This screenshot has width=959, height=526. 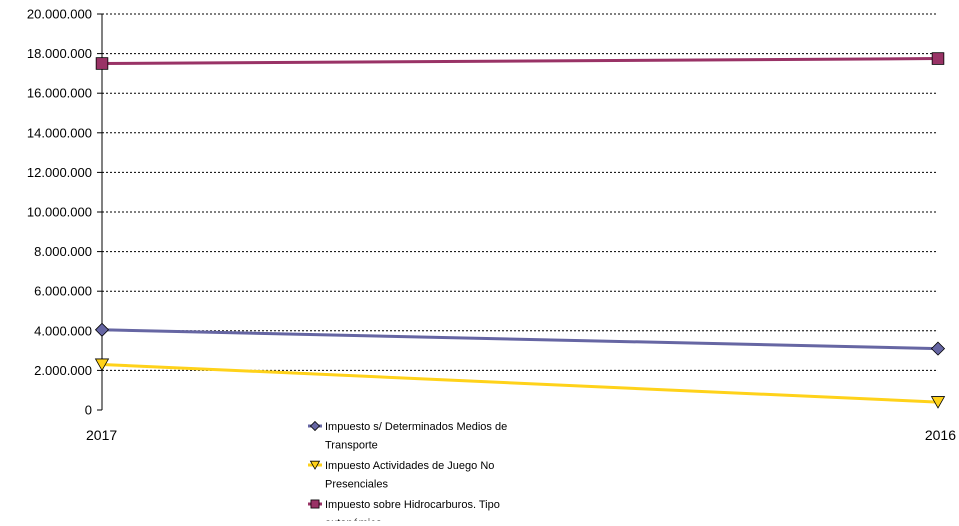 What do you see at coordinates (940, 435) in the screenshot?
I see `x-tick-label: 2016` at bounding box center [940, 435].